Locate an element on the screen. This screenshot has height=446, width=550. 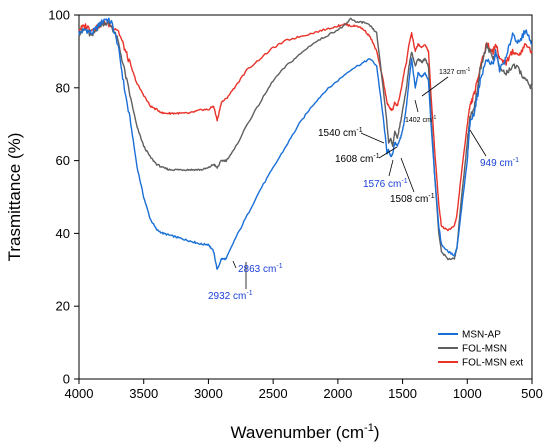
x-tick-label: 3000 is located at coordinates (208, 393).